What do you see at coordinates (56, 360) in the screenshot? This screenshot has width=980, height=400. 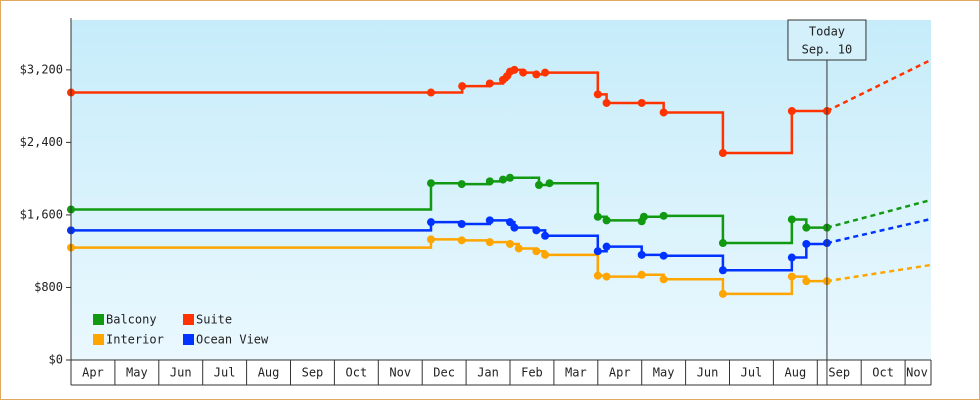 I see `y-tick-label: $0` at bounding box center [56, 360].